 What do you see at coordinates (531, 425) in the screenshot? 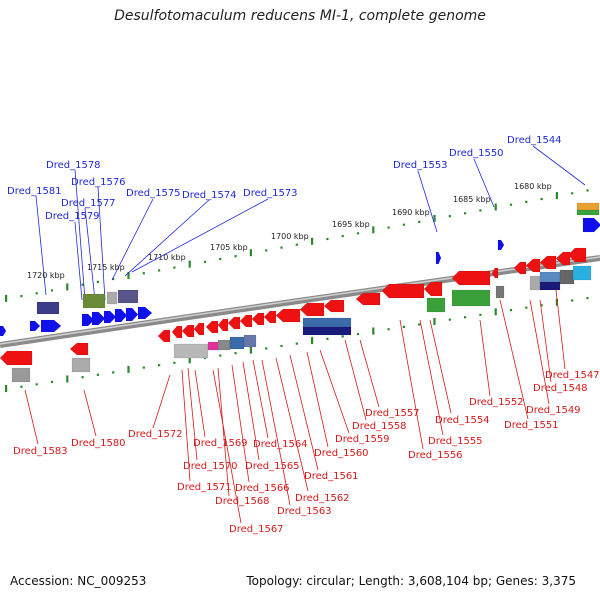
I see `gene-label-dred-1551: Dred_1551` at bounding box center [531, 425].